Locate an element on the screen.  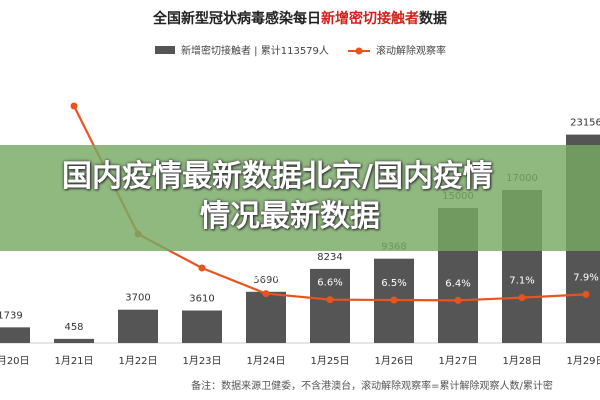
x-tick-label: 1月24日 is located at coordinates (265, 361).